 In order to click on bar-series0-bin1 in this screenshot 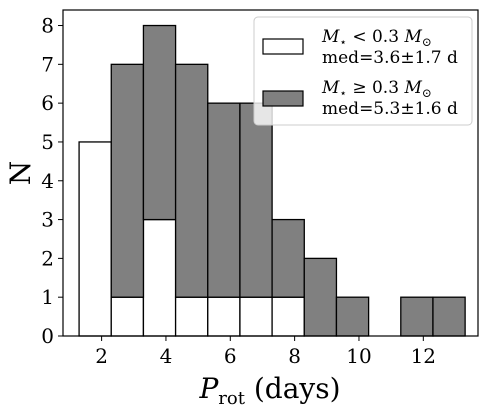, I will do `click(127, 316)`.